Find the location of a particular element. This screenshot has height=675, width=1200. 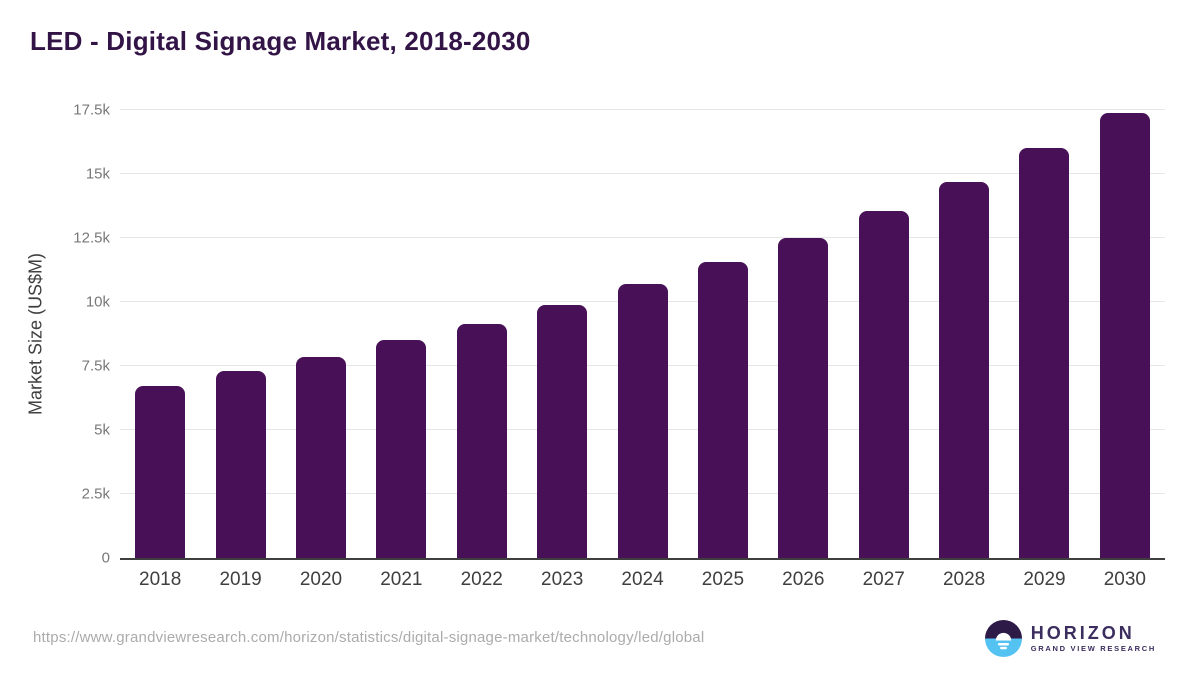

bar-2024 is located at coordinates (642, 421).